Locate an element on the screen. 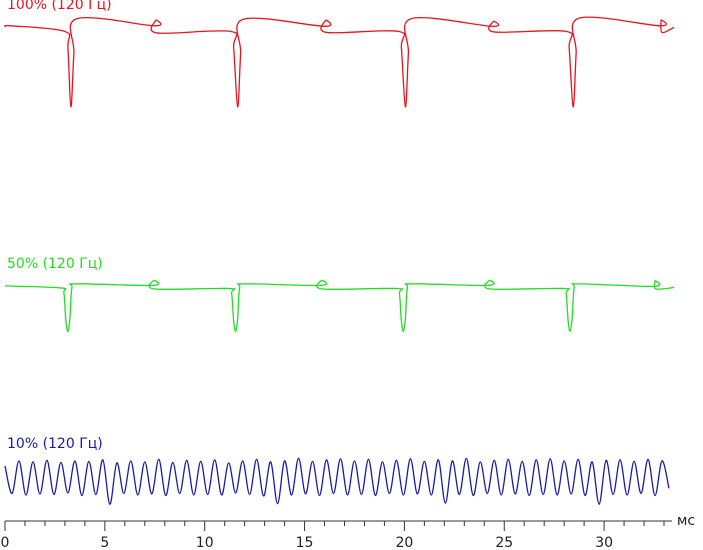 This screenshot has width=703, height=550. series-label: 100% (120 Гц) is located at coordinates (59, 6).